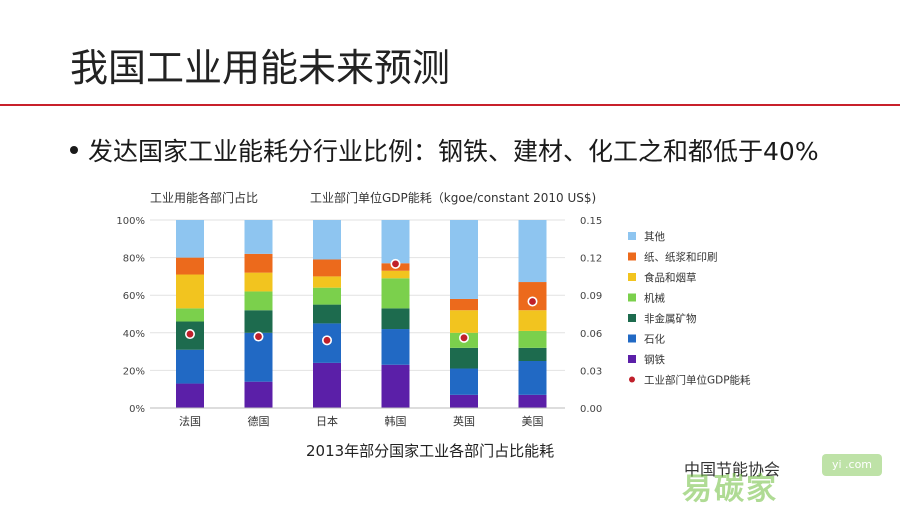 This screenshot has height=508, width=900. What do you see at coordinates (591, 409) in the screenshot?
I see `y-right-tick-label: 0.00` at bounding box center [591, 409].